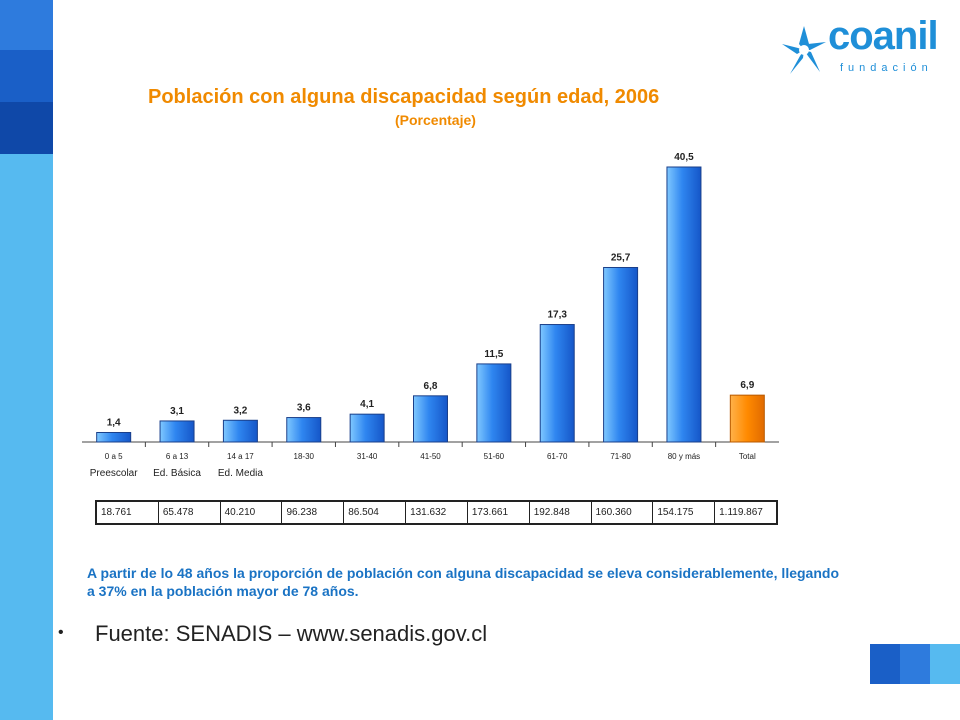 This screenshot has width=960, height=720. I want to click on x-sublabel-1: Ed. Básica, so click(177, 473).